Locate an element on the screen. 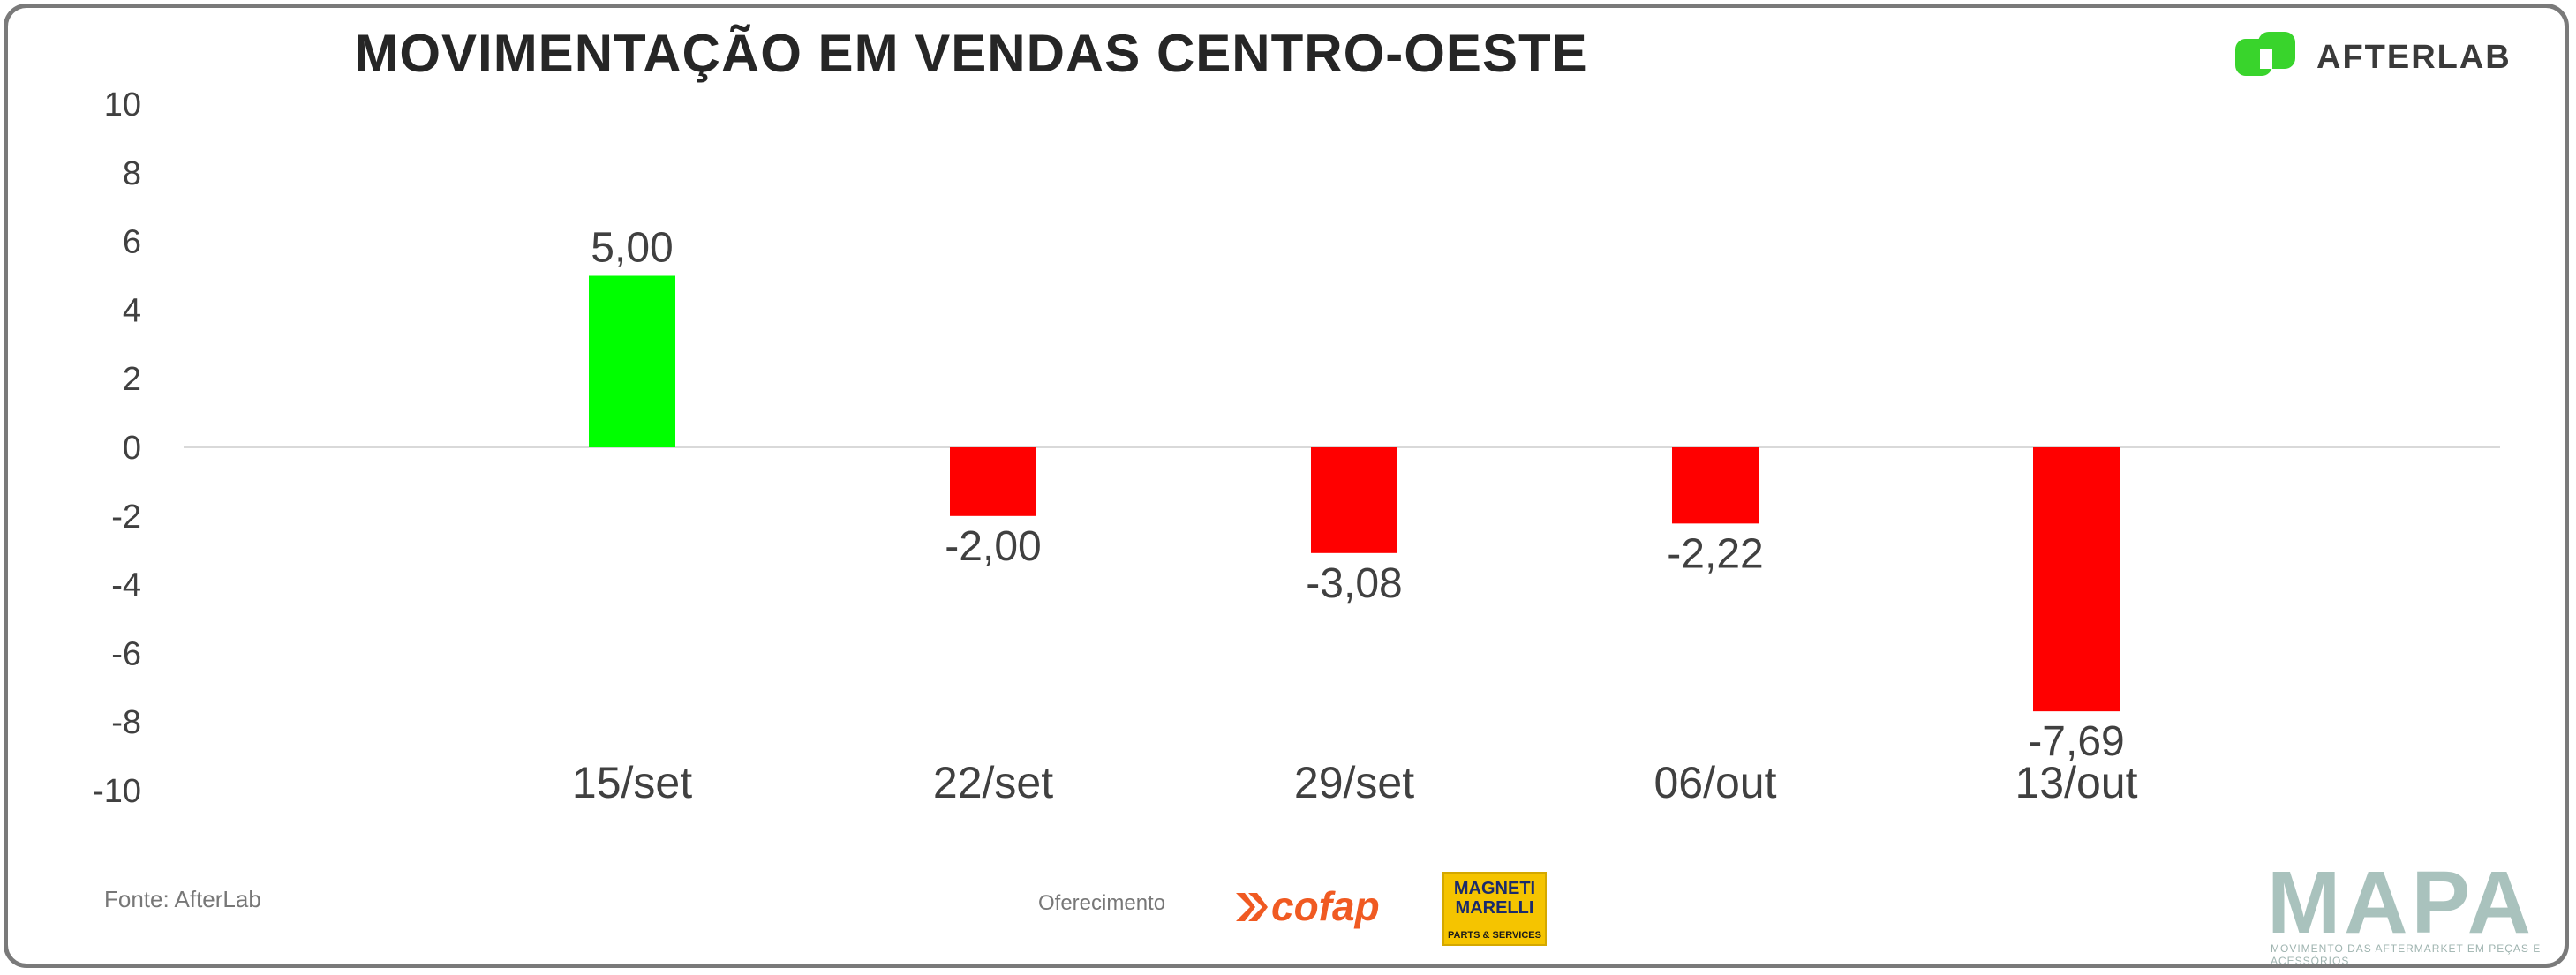 Image resolution: width=2576 pixels, height=975 pixels. x-tick-label: 15/set is located at coordinates (632, 782).